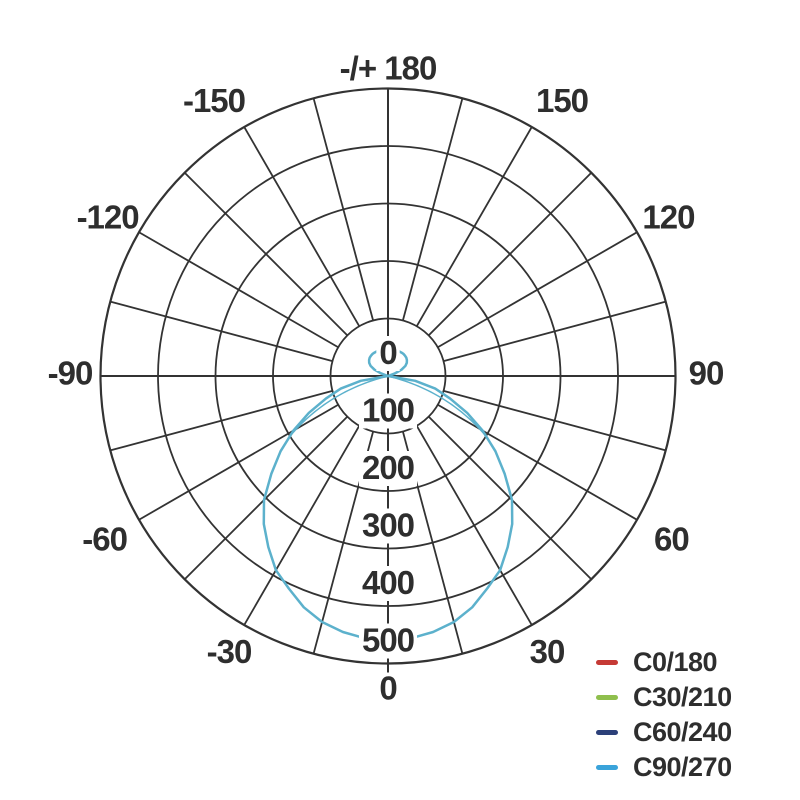 The height and width of the screenshot is (800, 800). I want to click on legend-swatch-c0-180-icon, so click(607, 662).